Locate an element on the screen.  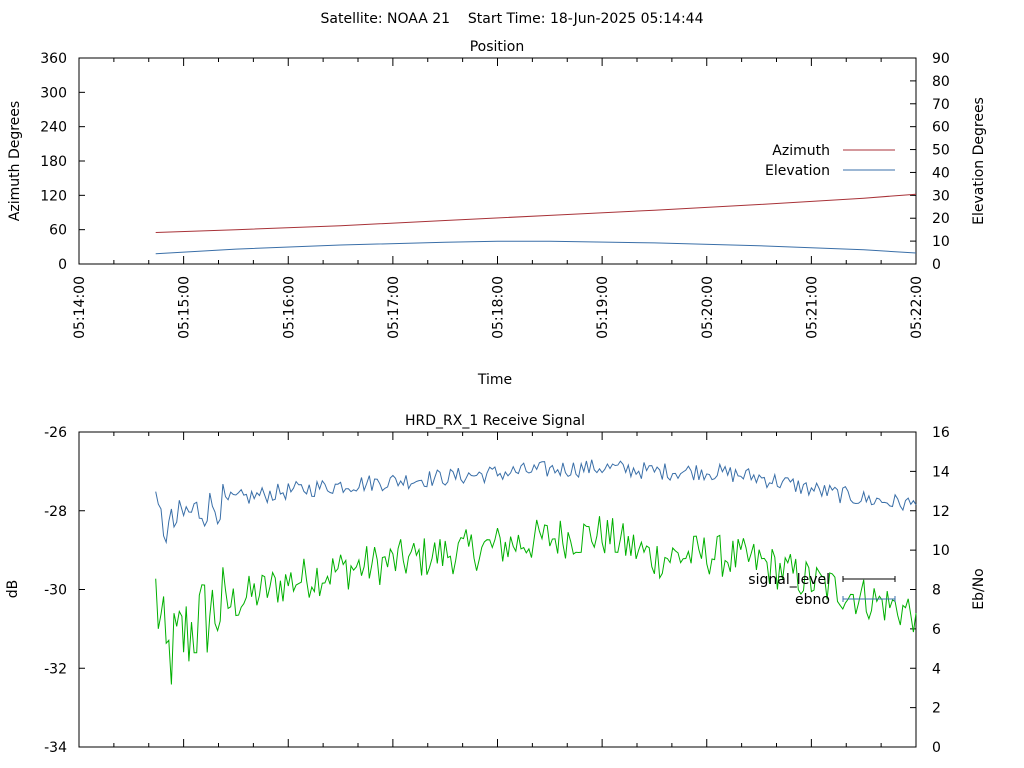
time-axis-label: Time is located at coordinates (494, 380).